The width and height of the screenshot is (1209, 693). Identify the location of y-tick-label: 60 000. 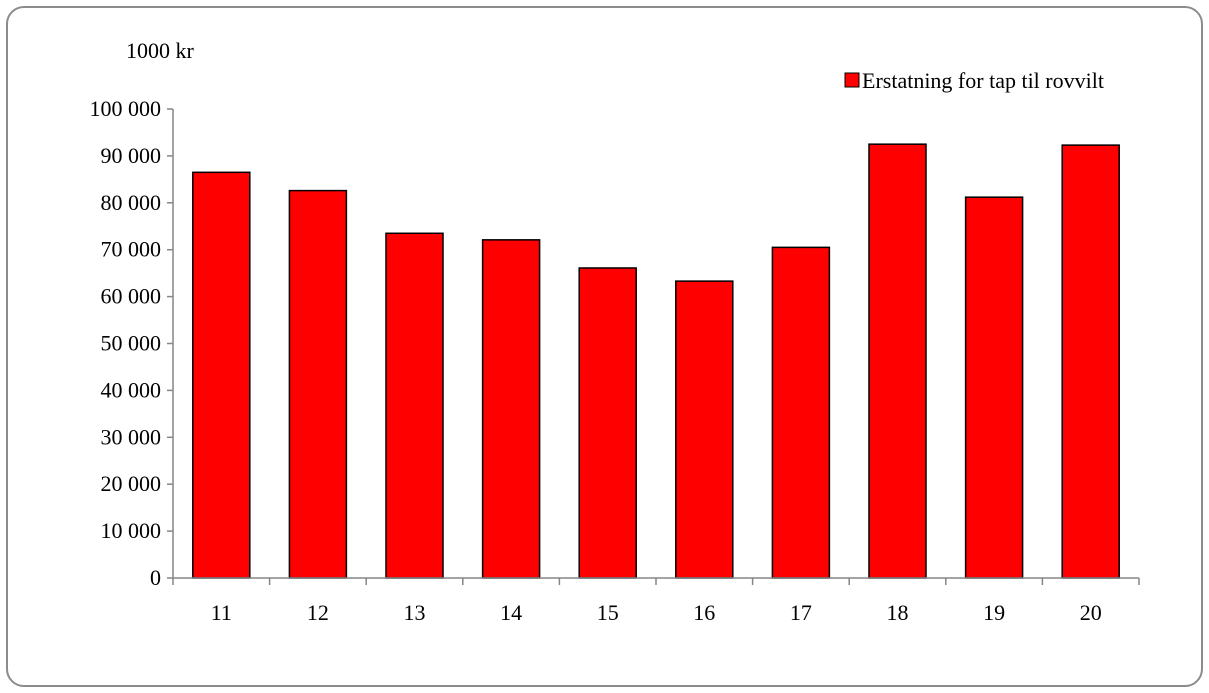
(131, 296).